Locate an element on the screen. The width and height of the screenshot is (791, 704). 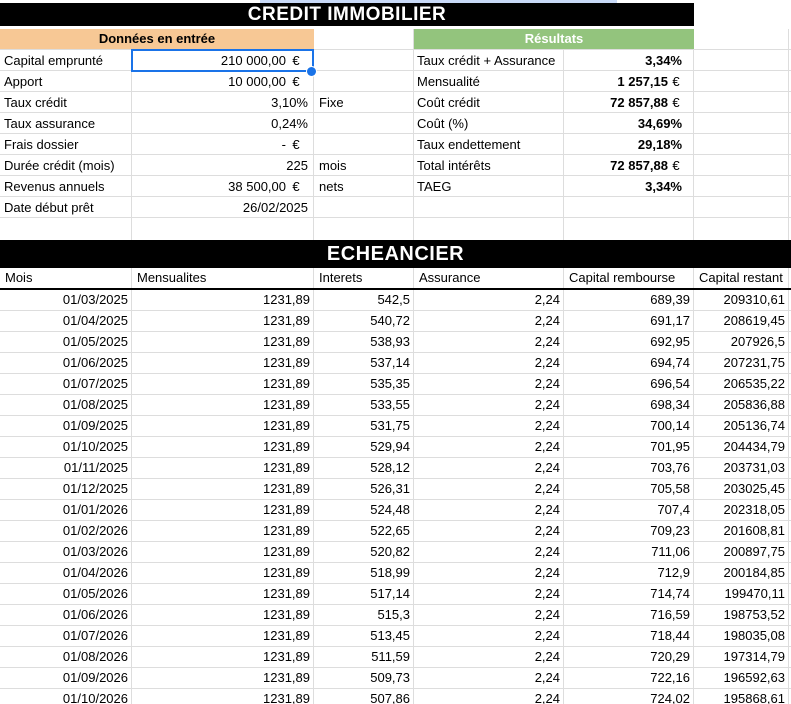
cell: 529,94 is located at coordinates (364, 447).